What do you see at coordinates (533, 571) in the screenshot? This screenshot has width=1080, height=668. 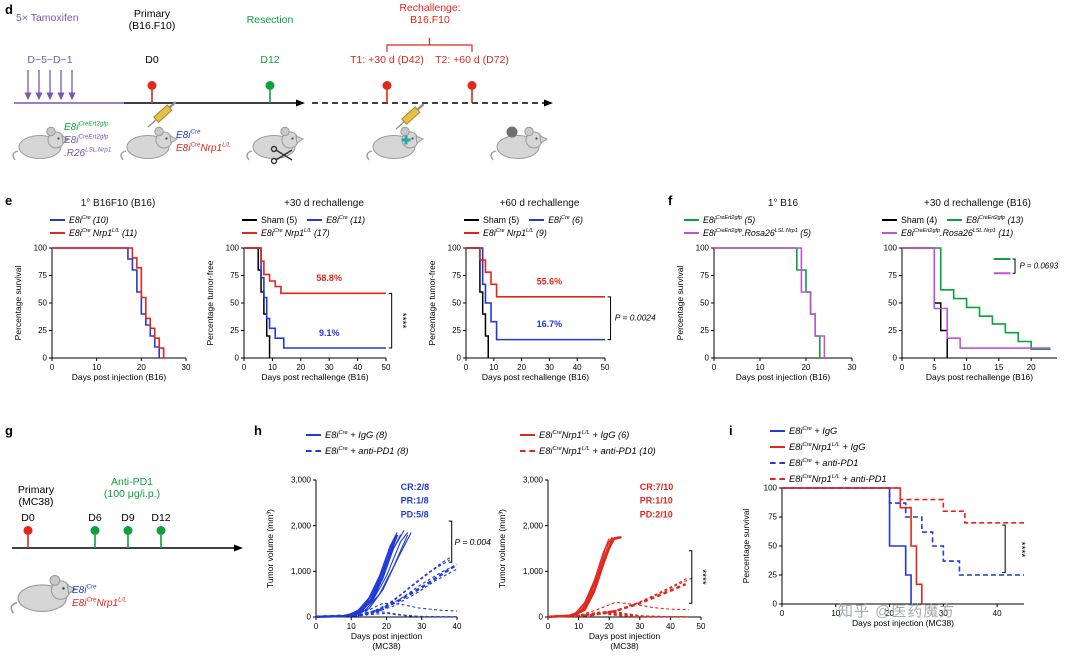 I see `svg-text: 1,000` at bounding box center [533, 571].